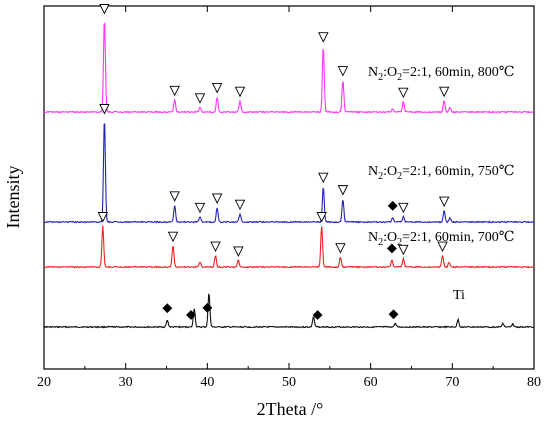 The width and height of the screenshot is (550, 423). I want to click on x-tick-label: 40, so click(207, 382).